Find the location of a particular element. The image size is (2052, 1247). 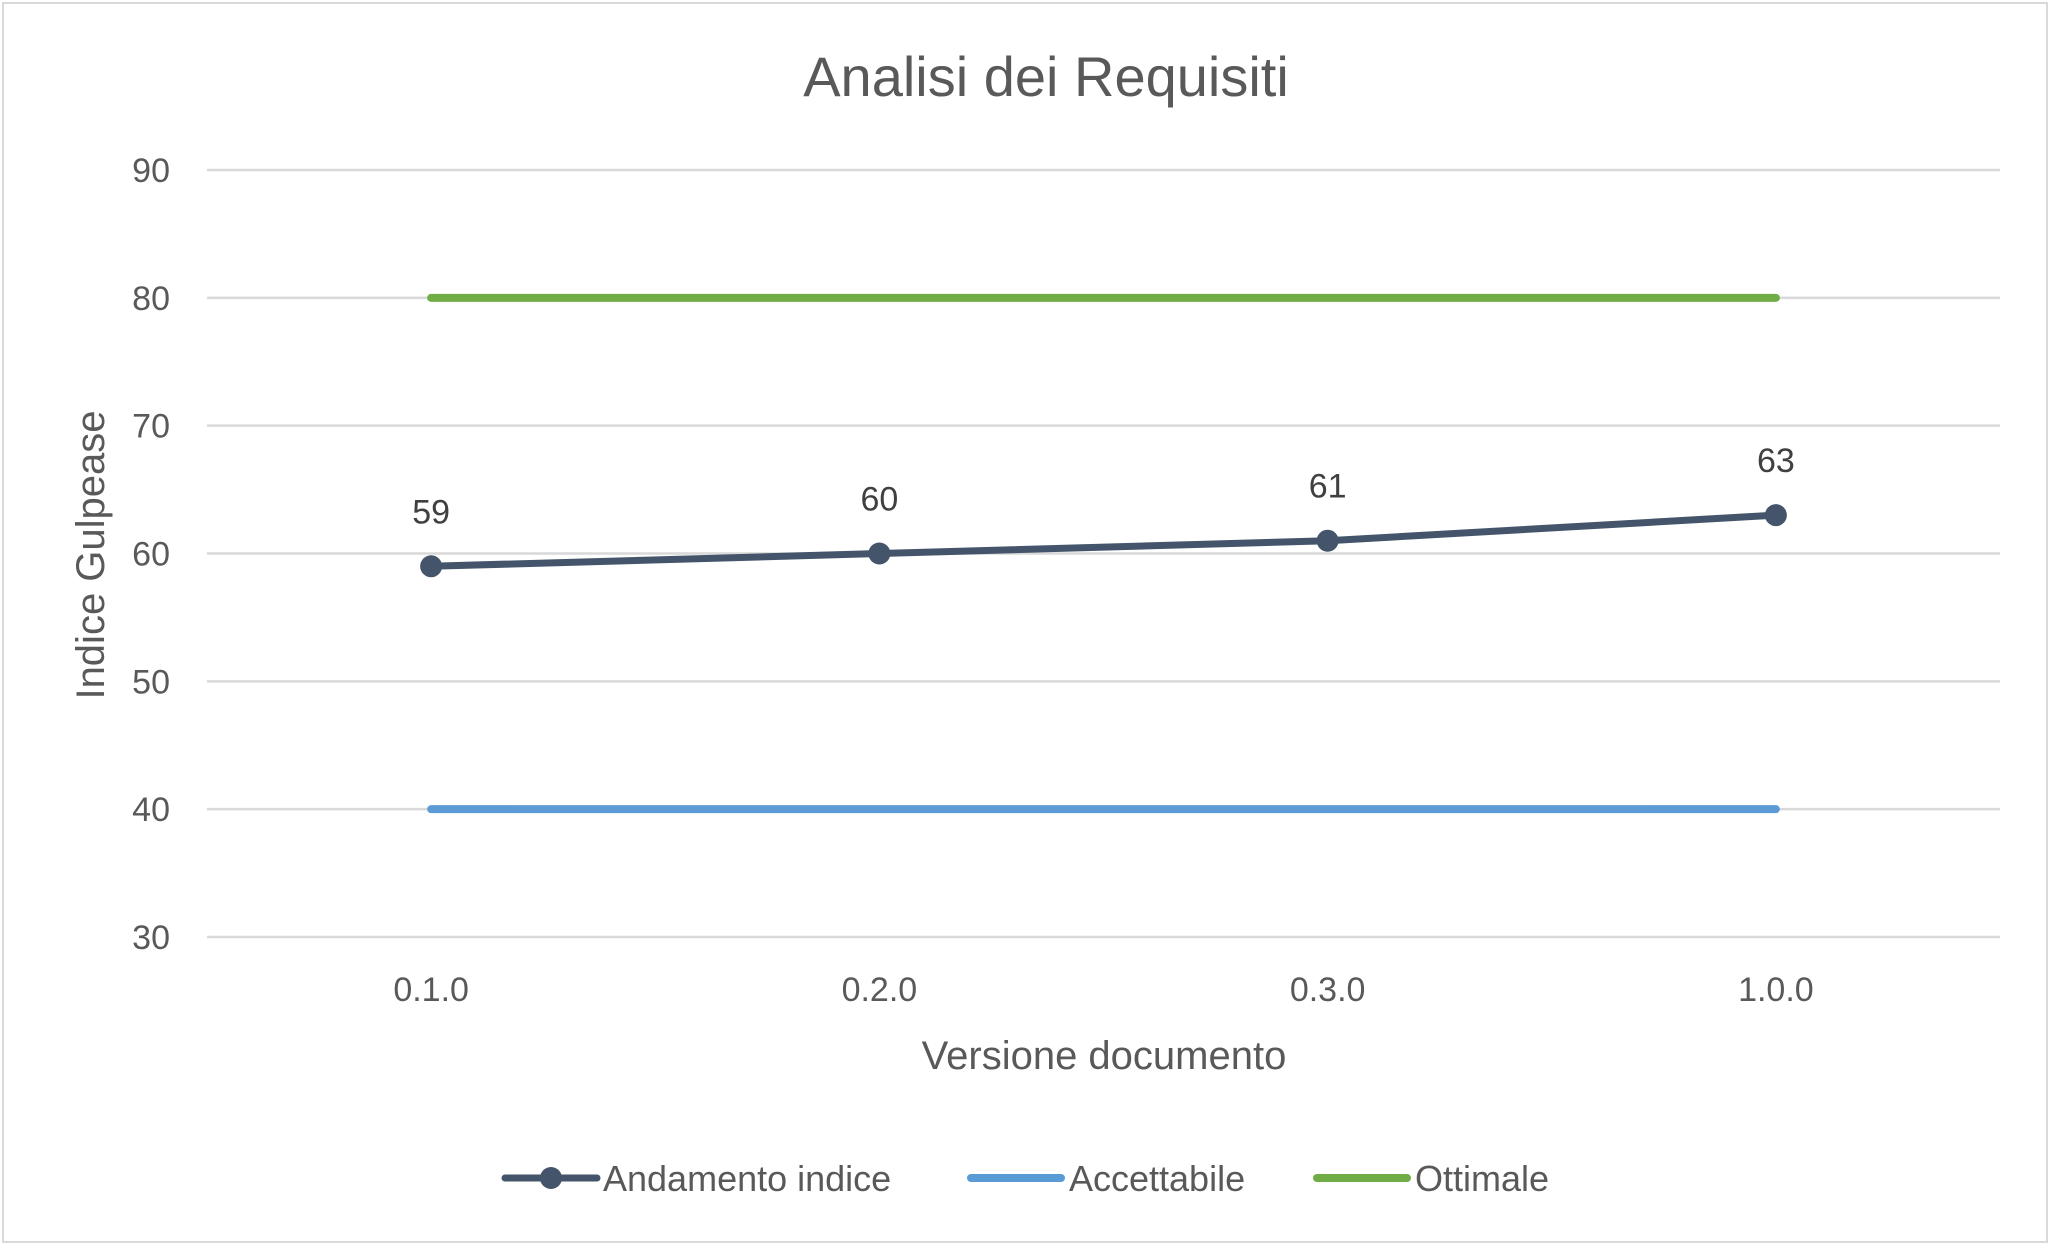

y-tick-label: 50 is located at coordinates (151, 682).